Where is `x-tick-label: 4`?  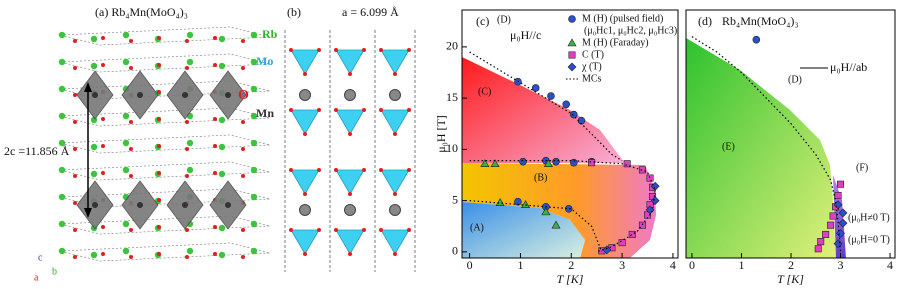 x-tick-label: 4 is located at coordinates (890, 265).